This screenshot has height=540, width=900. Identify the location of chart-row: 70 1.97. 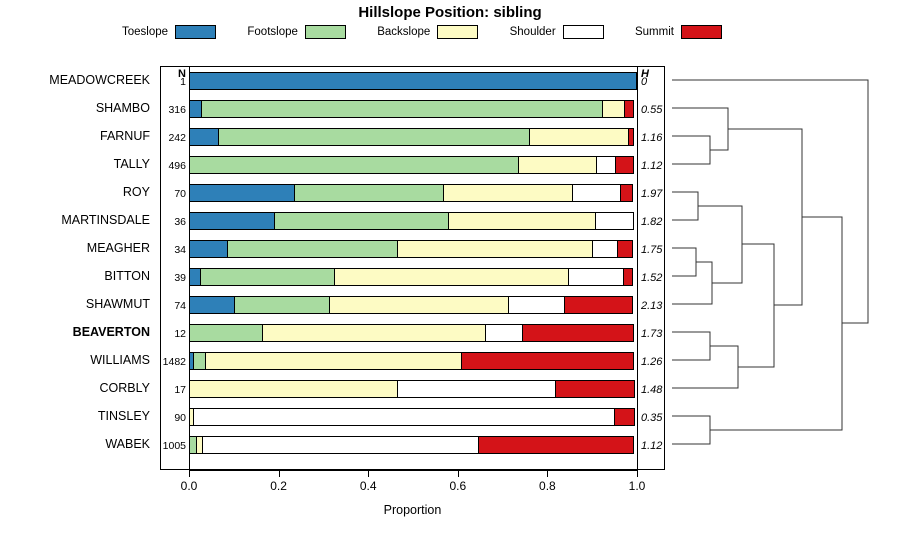
(412, 193).